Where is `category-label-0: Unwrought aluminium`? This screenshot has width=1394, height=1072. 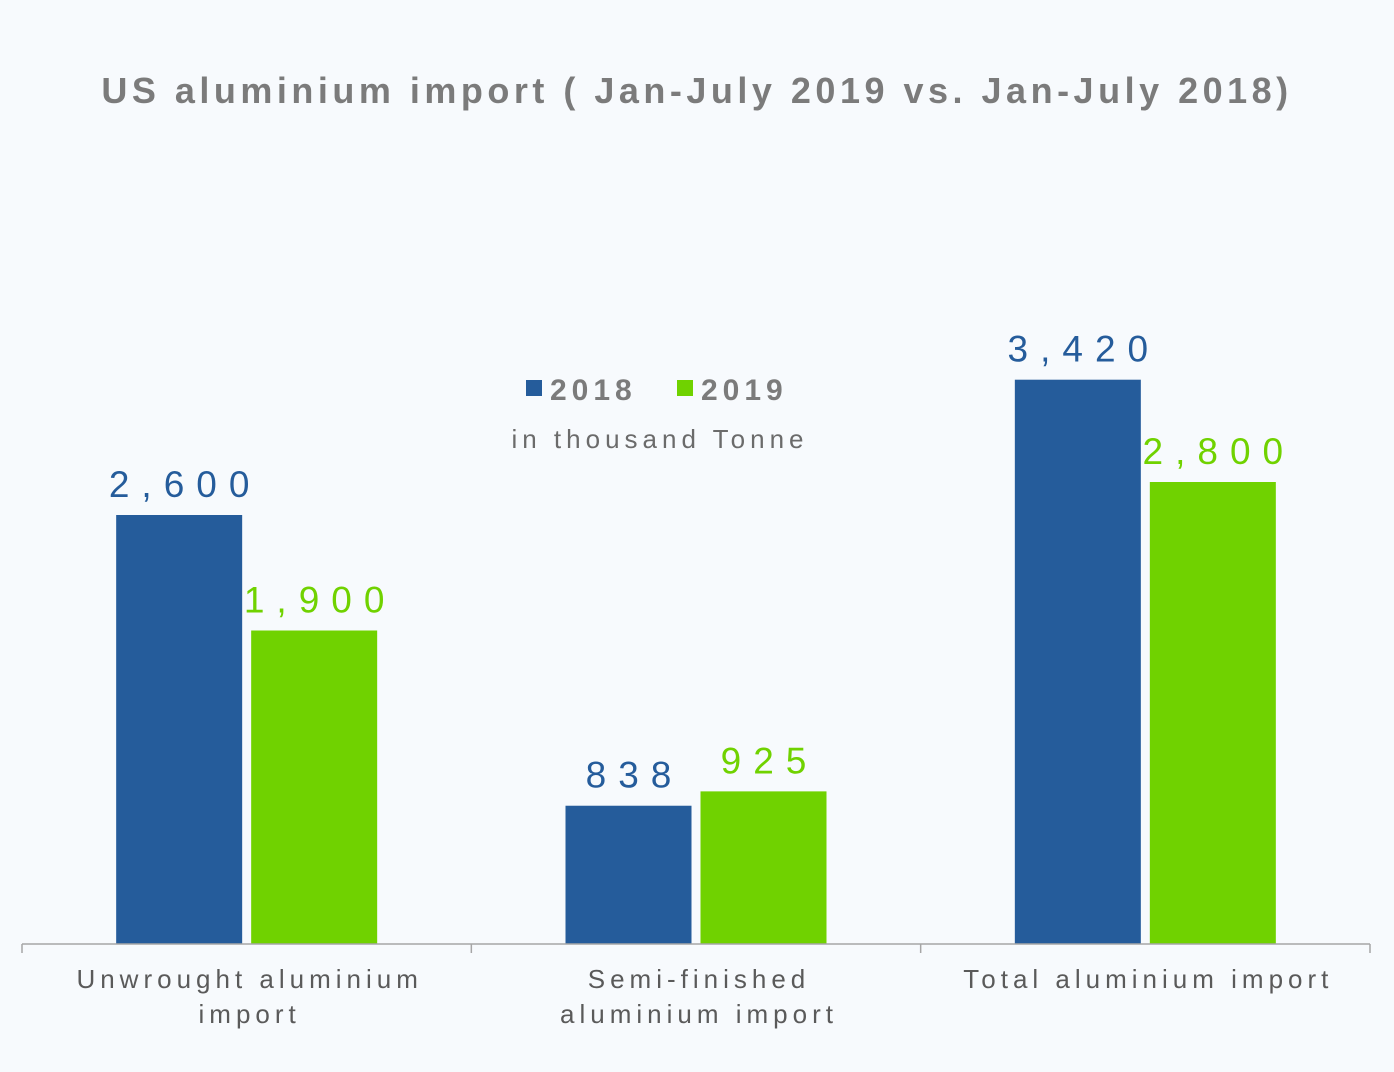
category-label-0: Unwrought aluminium is located at coordinates (249, 979).